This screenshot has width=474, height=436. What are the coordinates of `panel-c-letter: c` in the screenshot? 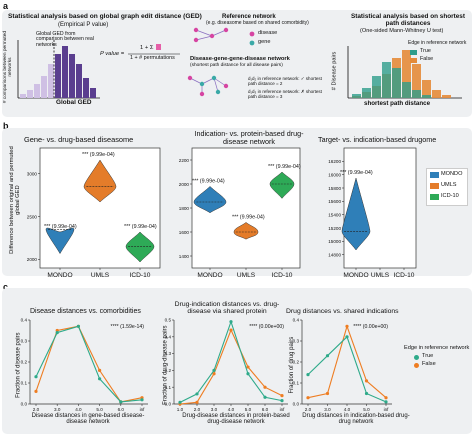 It's located at (6, 287).